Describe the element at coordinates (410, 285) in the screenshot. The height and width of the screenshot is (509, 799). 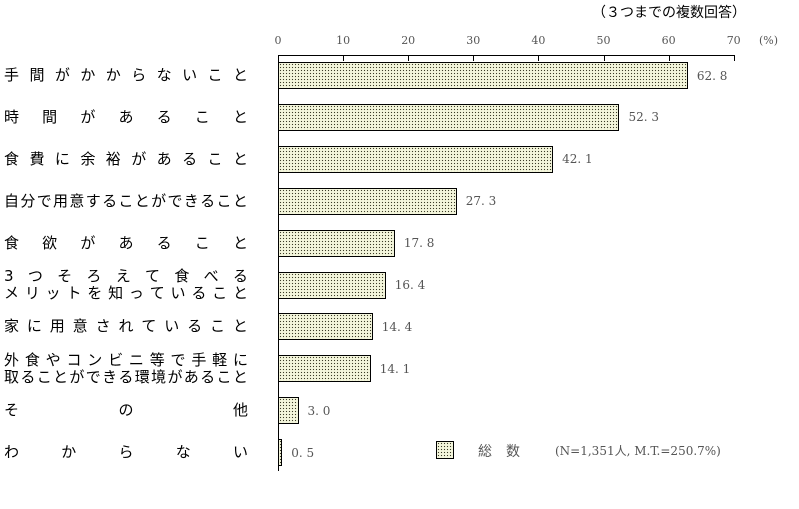
I see `bar-value-label: 16. 4` at that location.